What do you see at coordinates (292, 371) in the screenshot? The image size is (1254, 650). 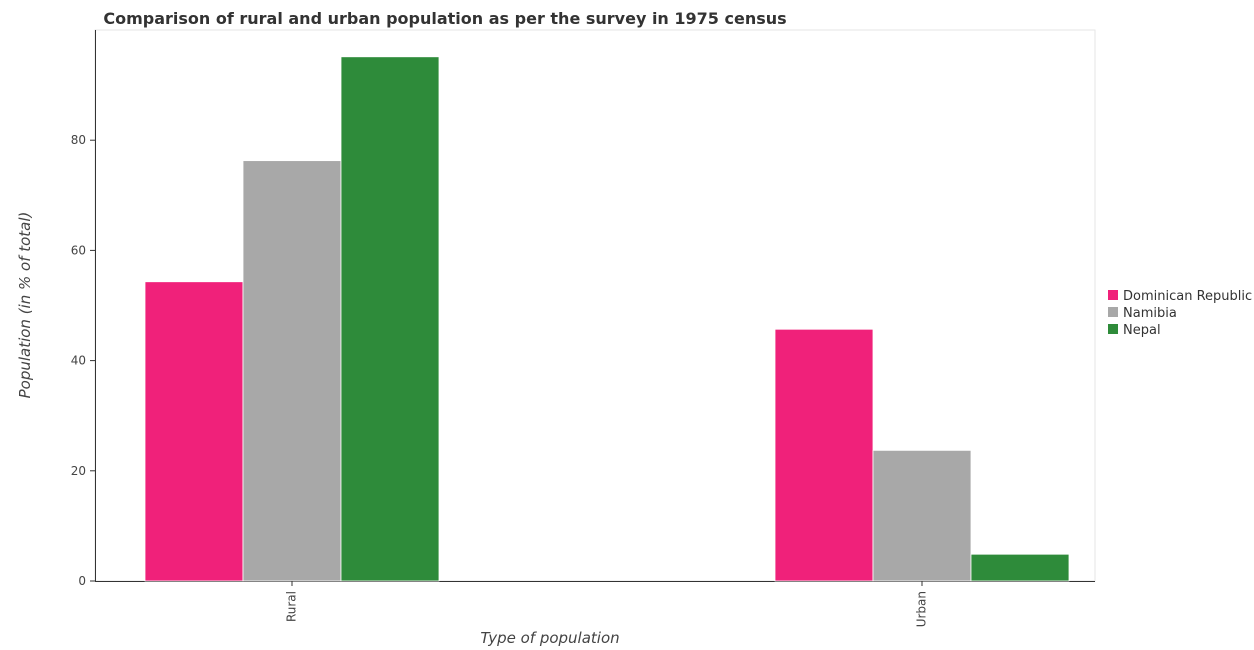 I see `bar-rural-namibia` at bounding box center [292, 371].